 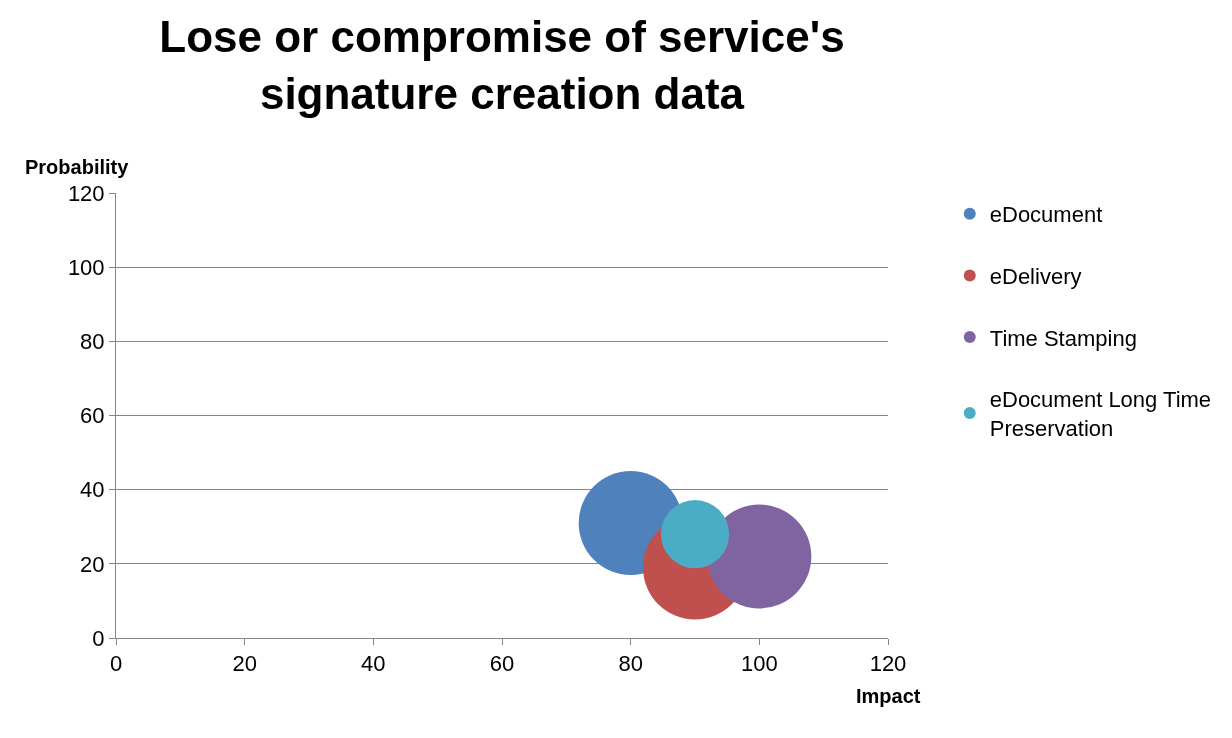 What do you see at coordinates (1063, 338) in the screenshot?
I see `legend-label: Time Stamping` at bounding box center [1063, 338].